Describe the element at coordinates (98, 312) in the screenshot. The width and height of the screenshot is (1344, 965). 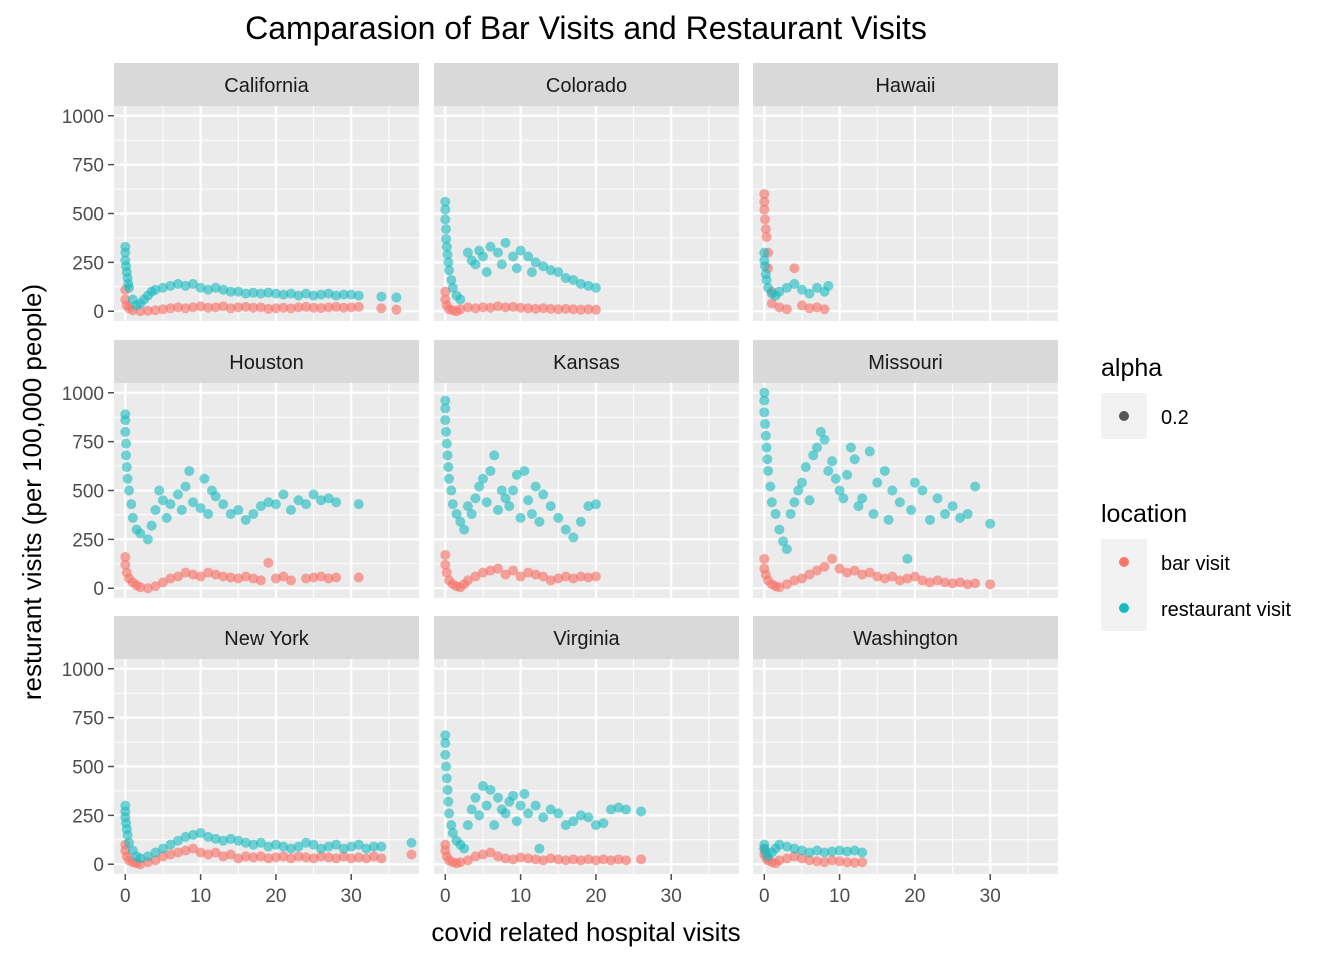
I see `y-tick-label: 0` at that location.